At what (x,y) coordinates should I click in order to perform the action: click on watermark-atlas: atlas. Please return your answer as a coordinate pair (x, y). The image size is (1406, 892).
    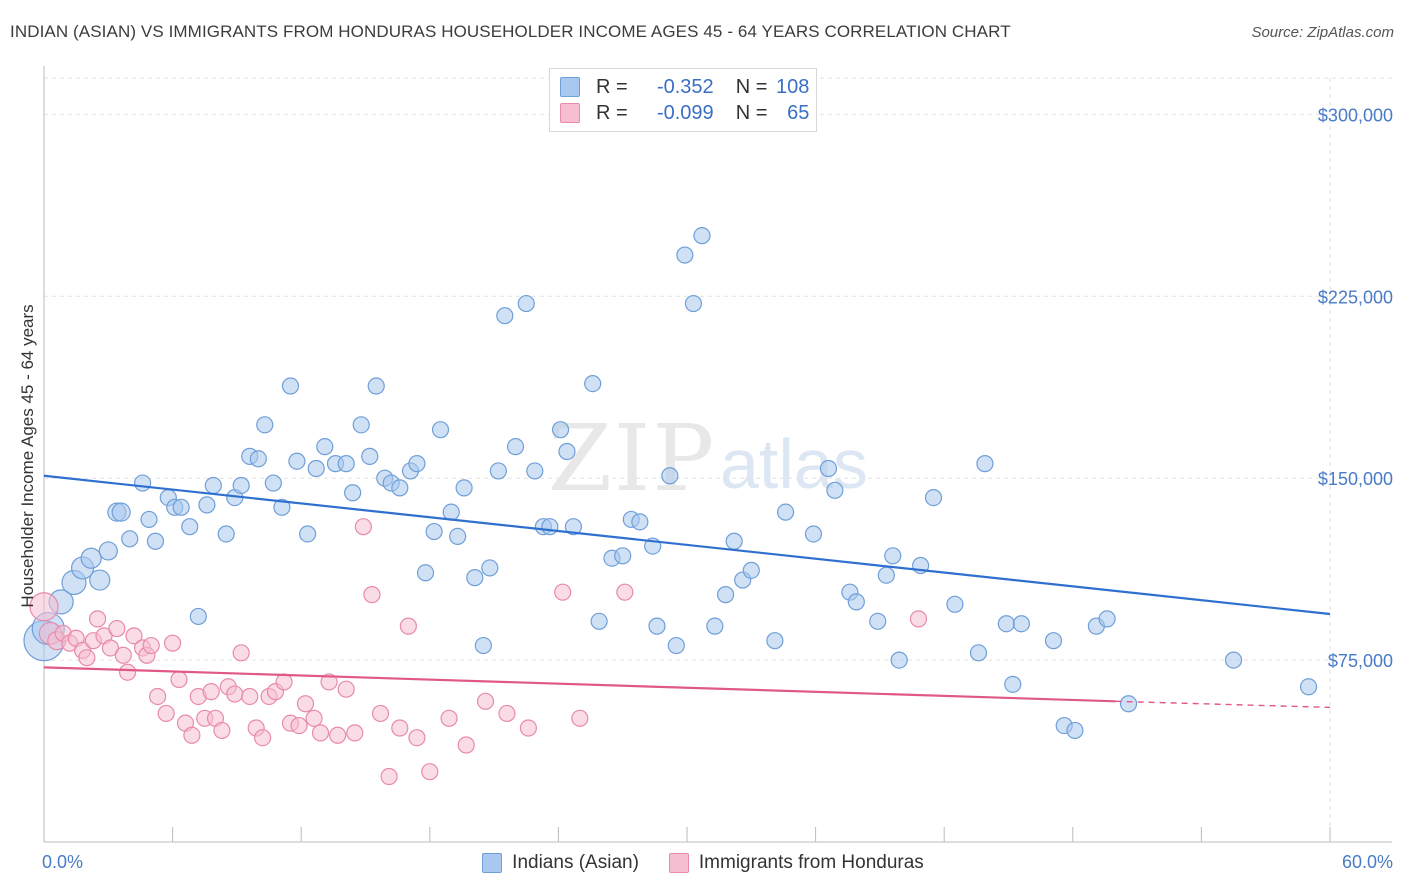
    Looking at the image, I should click on (794, 464).